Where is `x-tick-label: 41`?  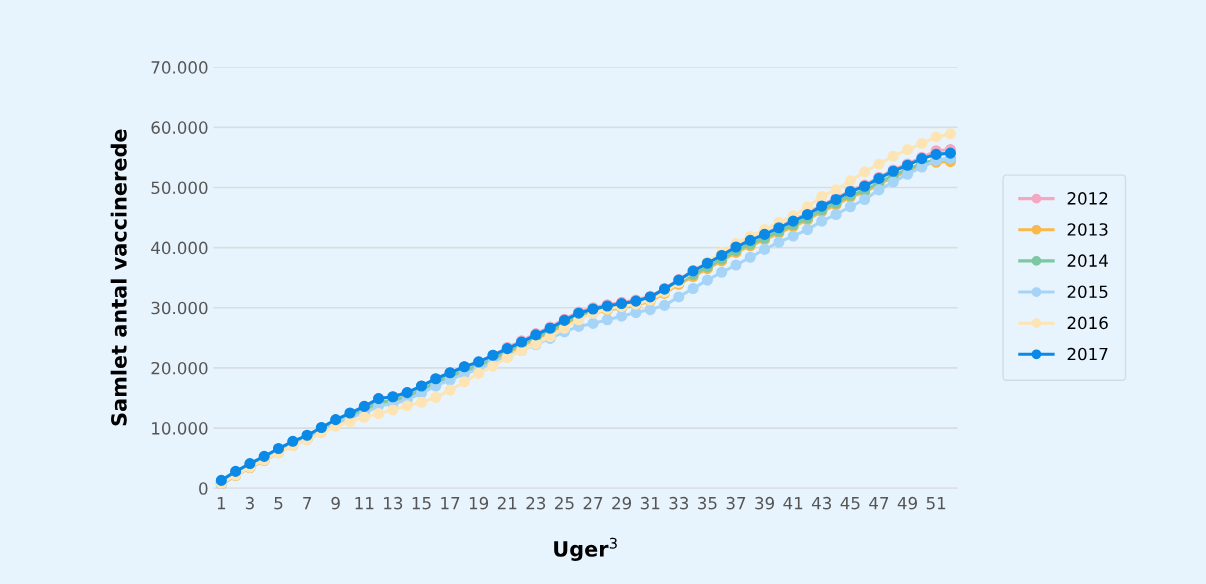
x-tick-label: 41 is located at coordinates (793, 503).